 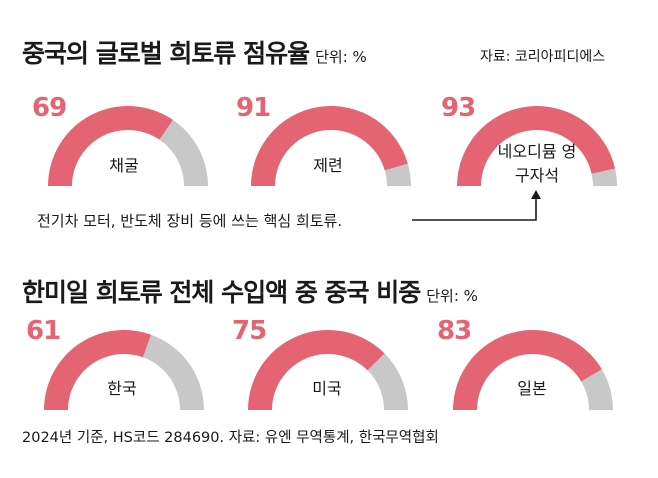 What do you see at coordinates (597, 389) in the screenshot?
I see `gauge-remainder-japan` at bounding box center [597, 389].